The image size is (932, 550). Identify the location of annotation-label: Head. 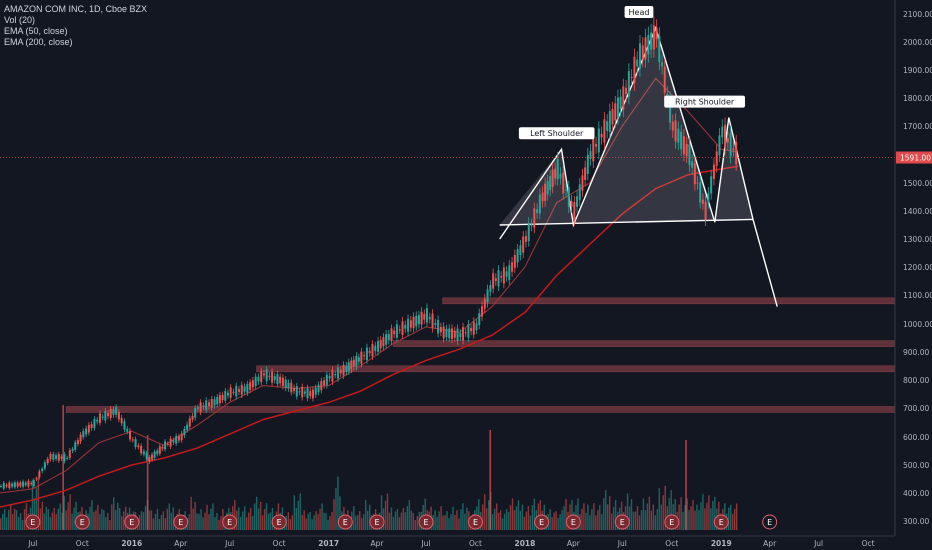
(639, 12).